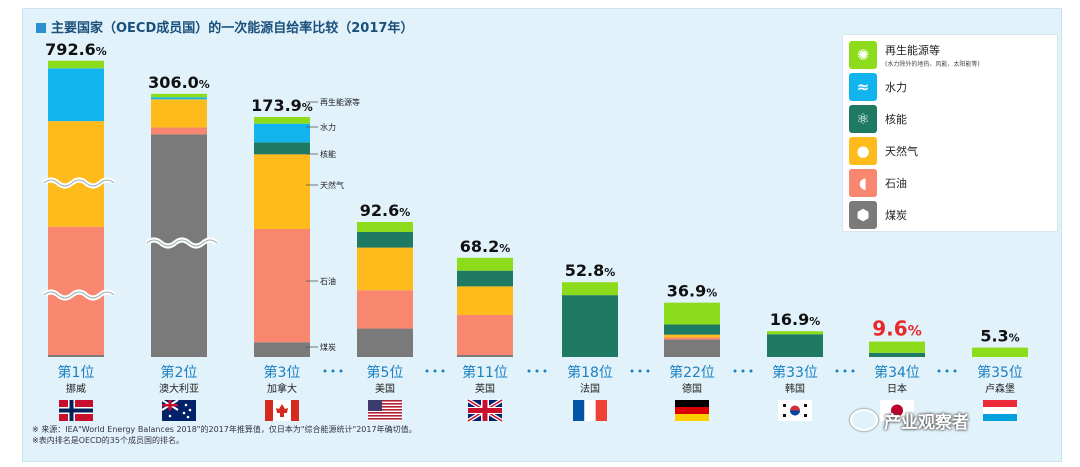  Describe the element at coordinates (590, 372) in the screenshot. I see `rank-label: 第18位` at that location.